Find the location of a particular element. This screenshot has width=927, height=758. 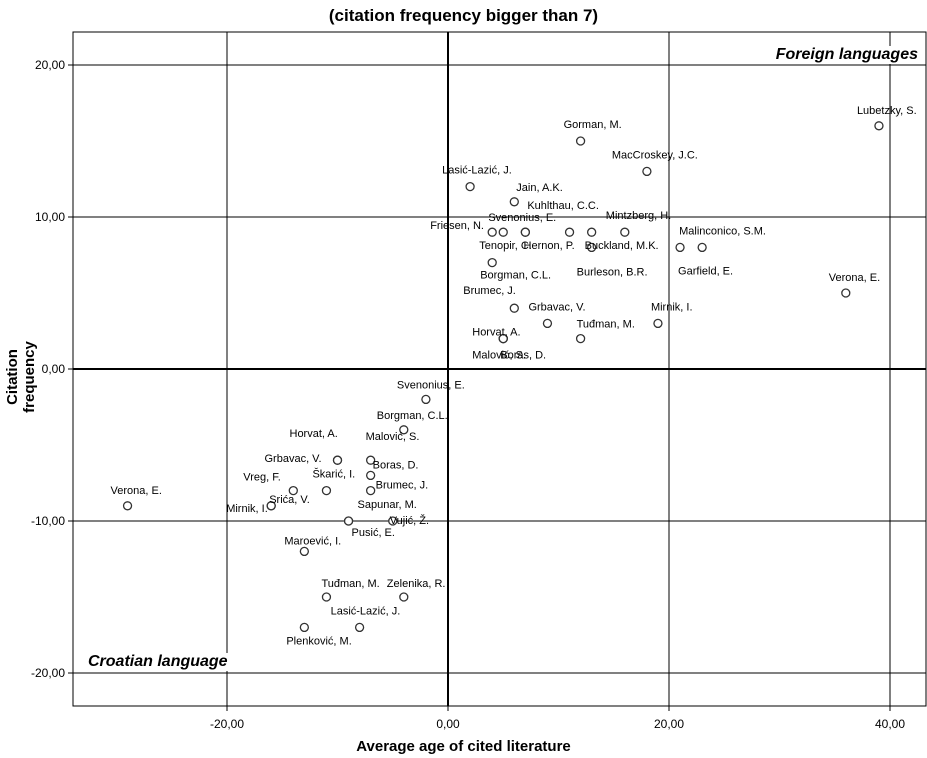

x-tick-label: -20,00 is located at coordinates (227, 724).